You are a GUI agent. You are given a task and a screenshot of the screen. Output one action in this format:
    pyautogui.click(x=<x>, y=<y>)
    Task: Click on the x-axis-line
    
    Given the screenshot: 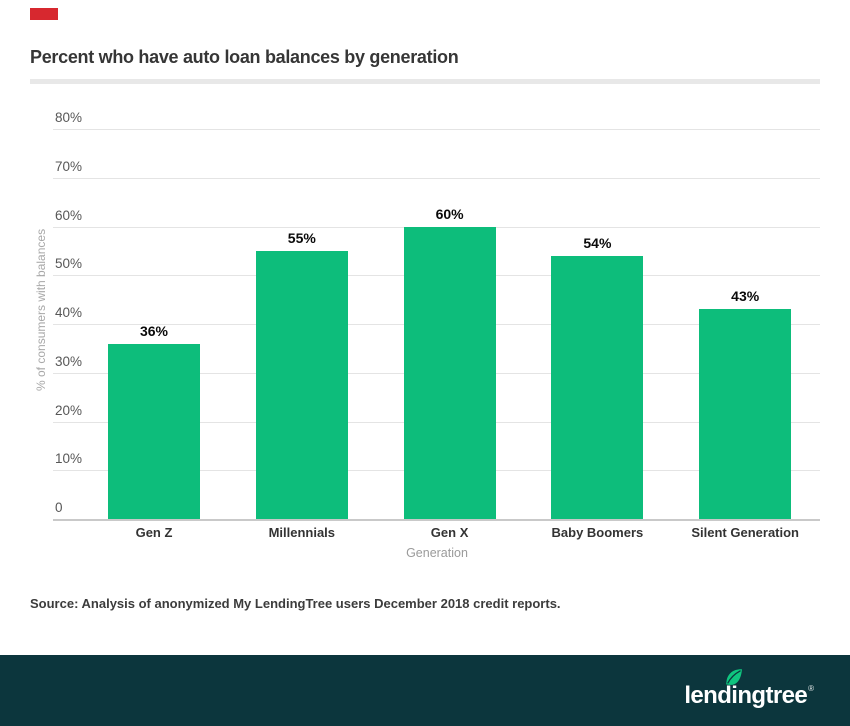 What is the action you would take?
    pyautogui.click(x=436, y=520)
    